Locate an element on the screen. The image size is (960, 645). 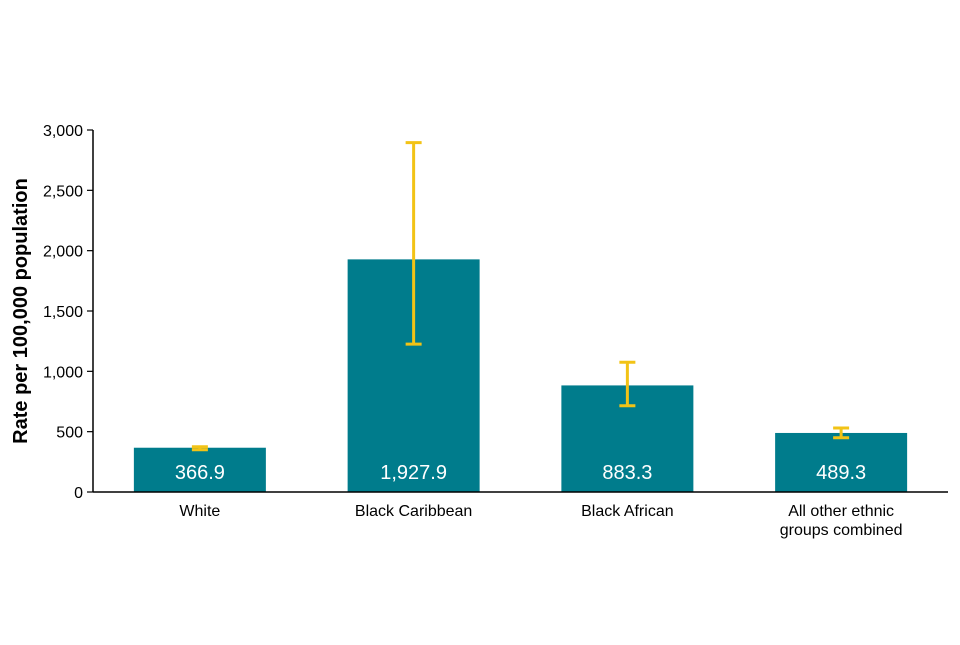
x-tick-label-line: All other ethnic is located at coordinates (841, 511).